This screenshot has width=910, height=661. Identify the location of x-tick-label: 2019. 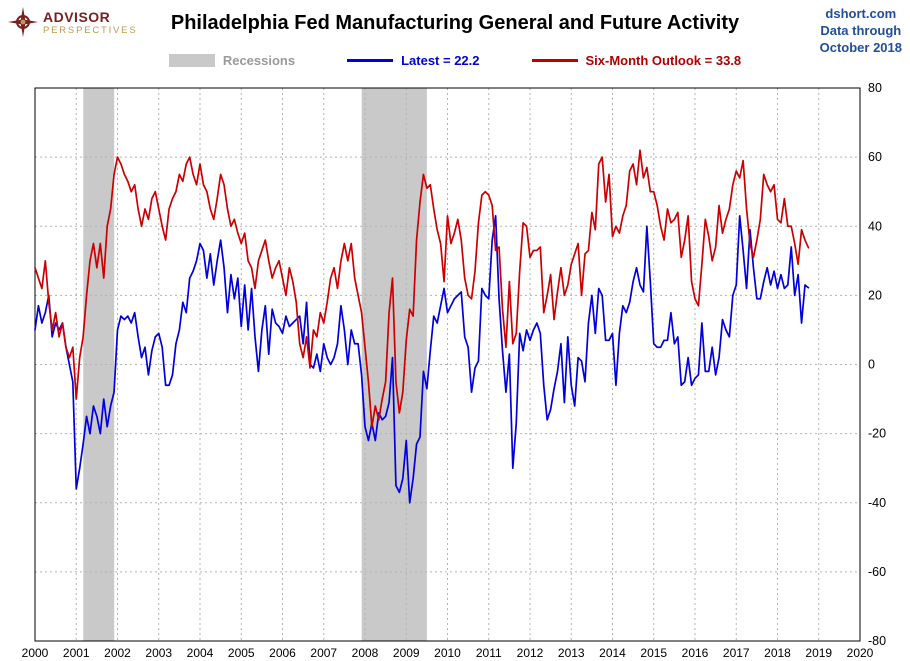
(818, 653).